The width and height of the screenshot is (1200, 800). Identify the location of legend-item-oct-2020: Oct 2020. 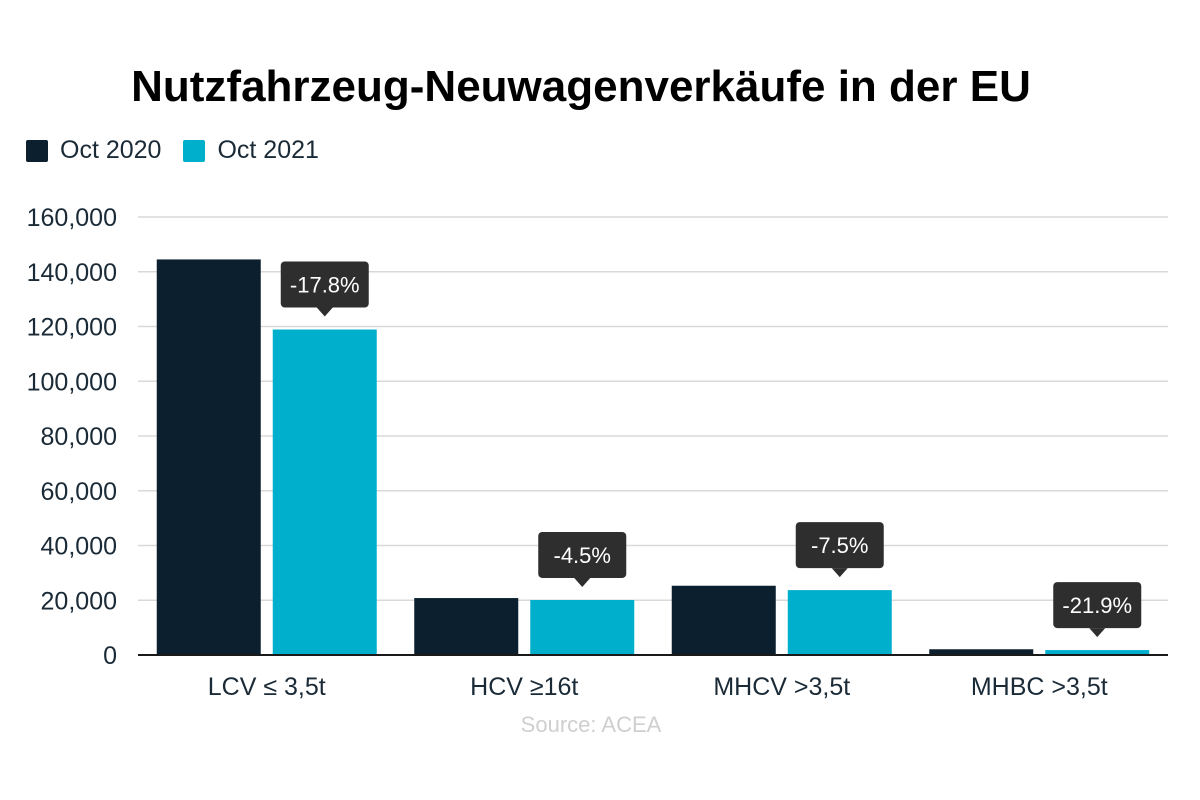
(93, 150).